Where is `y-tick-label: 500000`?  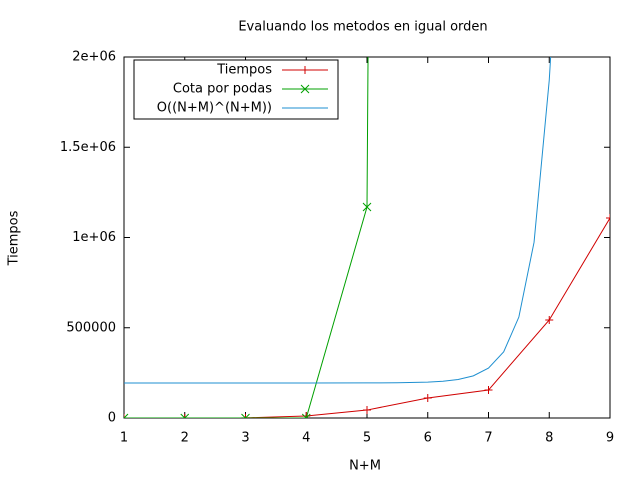 y-tick-label: 500000 is located at coordinates (91, 327).